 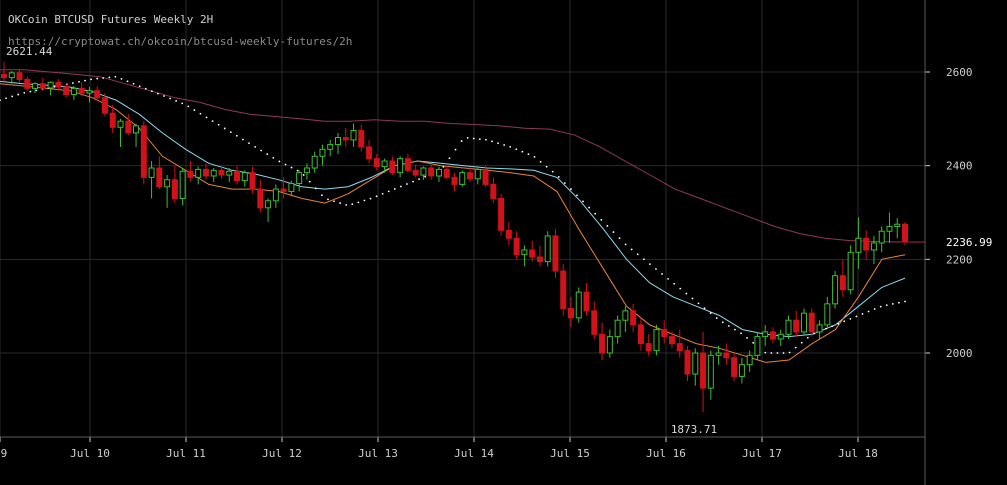 I want to click on x-tick-label: Jul 15, so click(x=570, y=453).